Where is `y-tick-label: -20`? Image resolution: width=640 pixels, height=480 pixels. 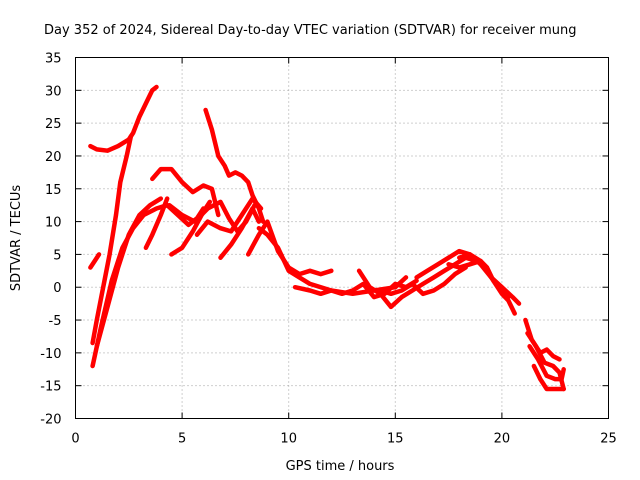
y-tick-label: -20 is located at coordinates (50, 420).